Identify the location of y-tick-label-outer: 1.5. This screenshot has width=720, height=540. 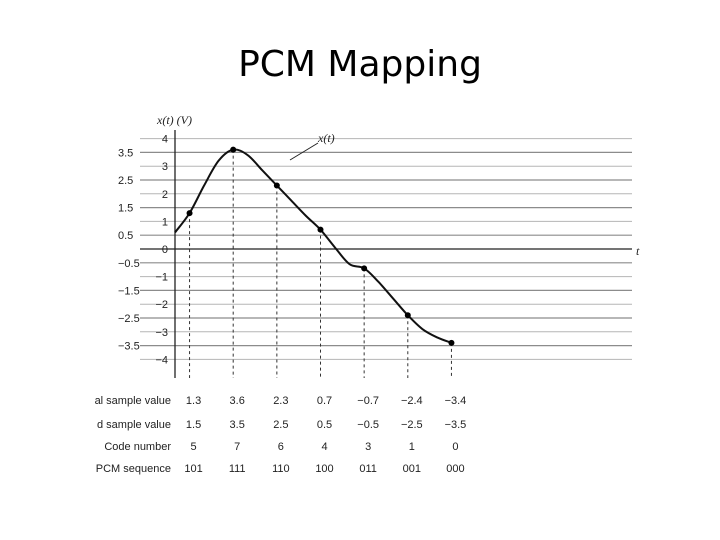
(125, 209).